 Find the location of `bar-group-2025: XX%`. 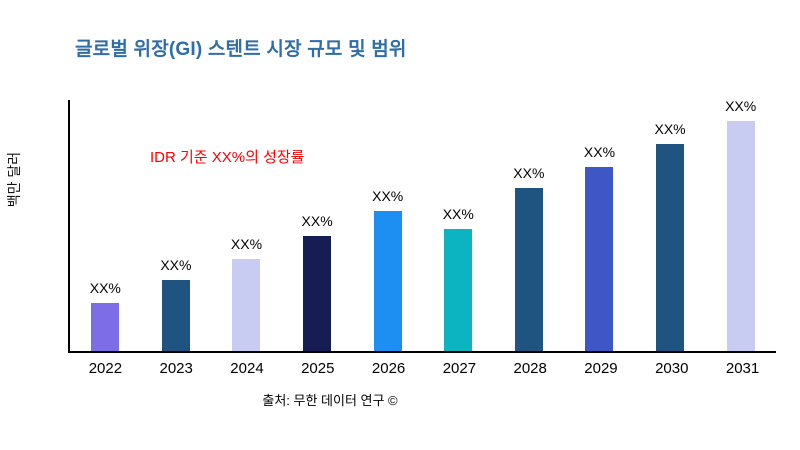

bar-group-2025: XX% is located at coordinates (317, 282).